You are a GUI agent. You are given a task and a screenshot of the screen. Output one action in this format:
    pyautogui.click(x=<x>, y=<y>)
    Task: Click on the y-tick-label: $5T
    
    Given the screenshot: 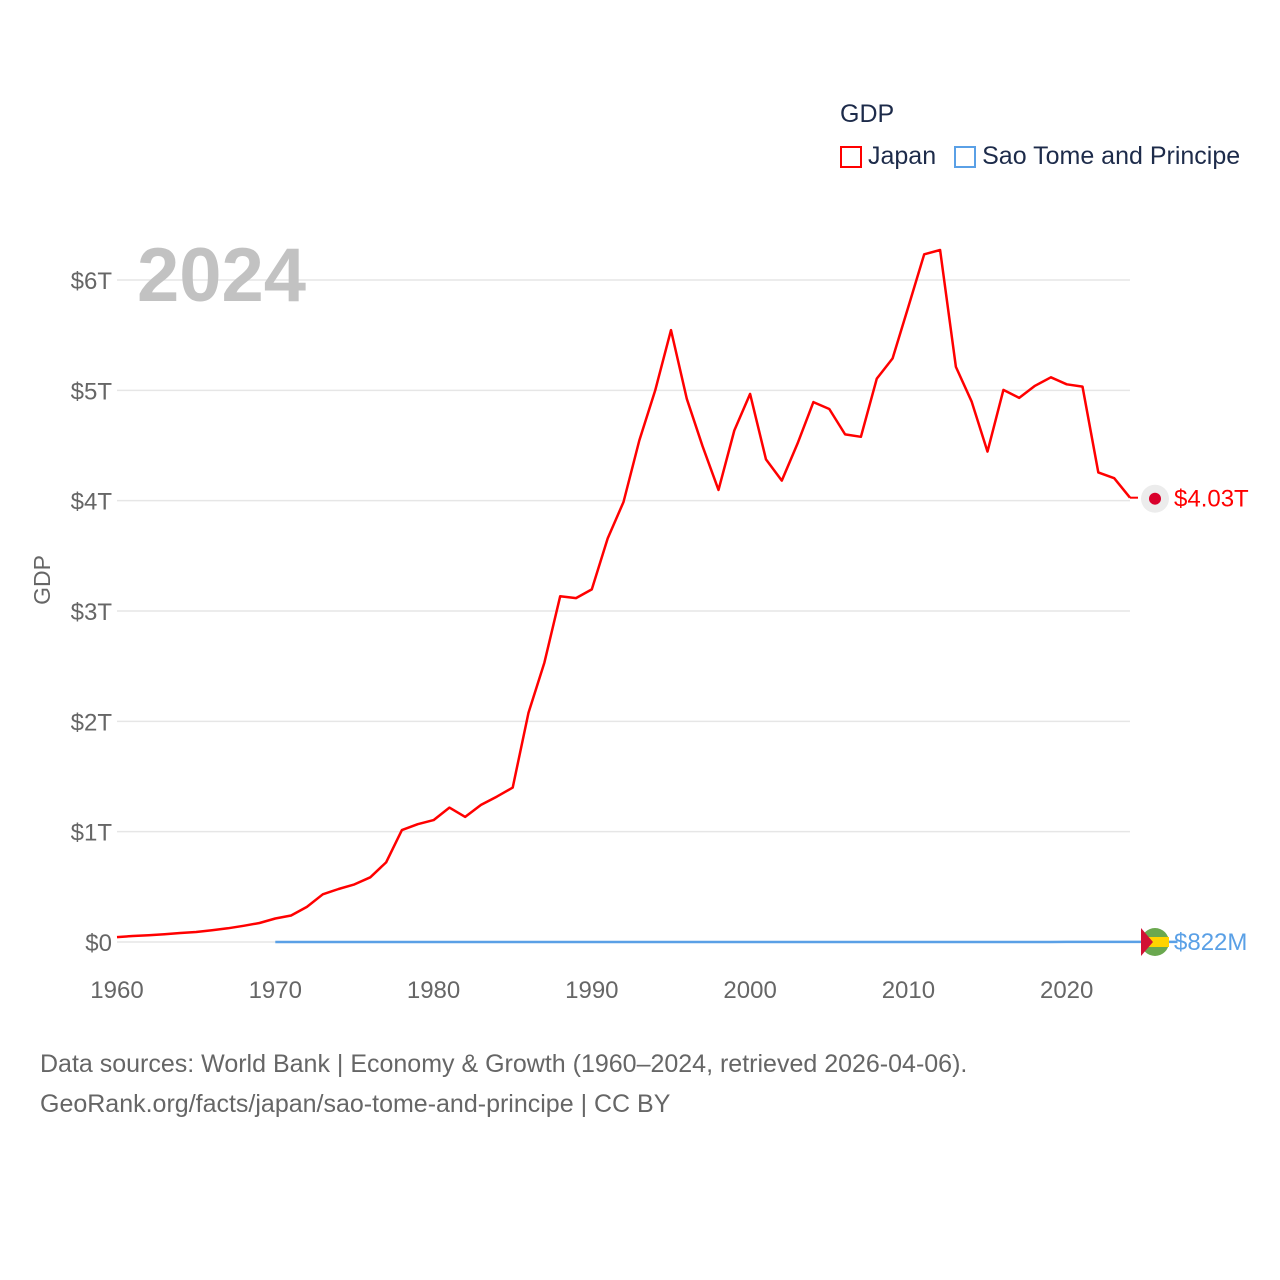 What is the action you would take?
    pyautogui.click(x=92, y=391)
    